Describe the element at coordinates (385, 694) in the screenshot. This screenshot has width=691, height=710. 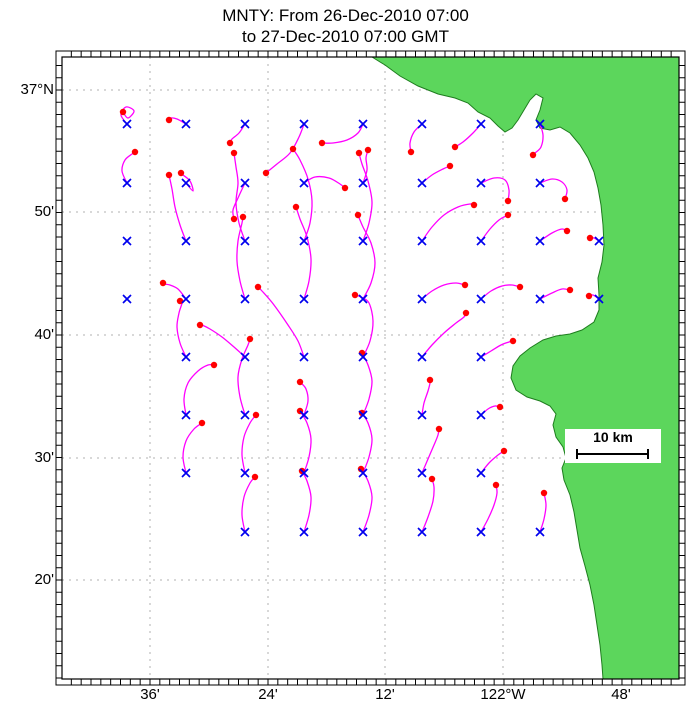
I see `x-axis-tick-label: 12'` at that location.